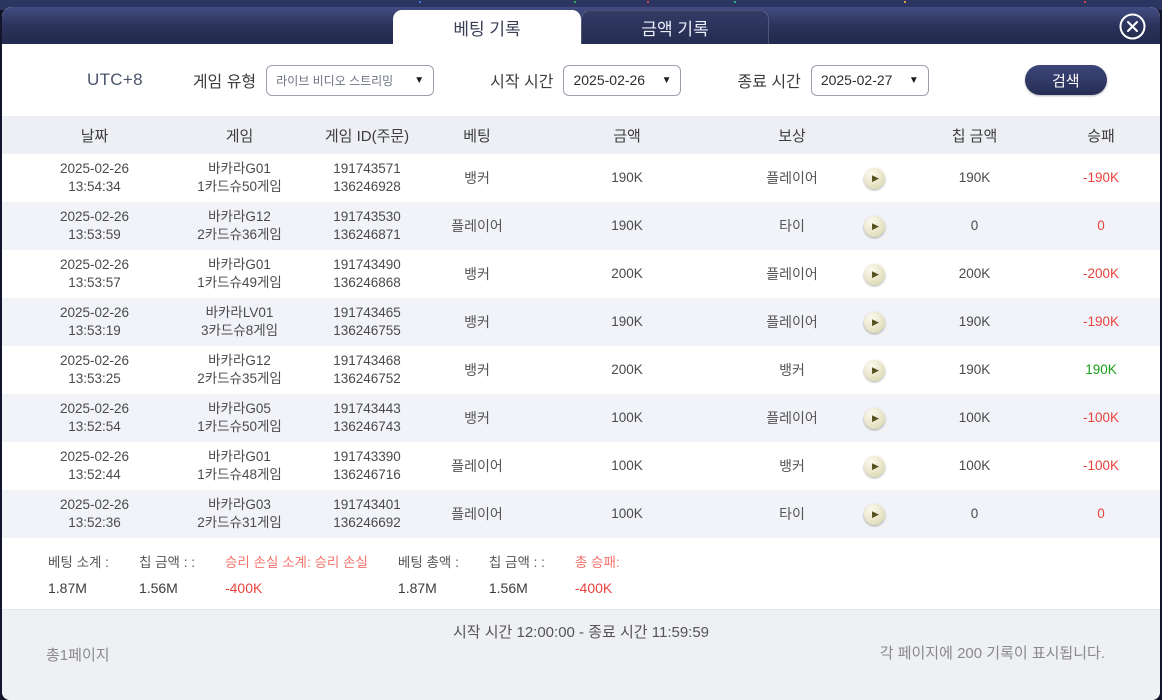 This screenshot has height=700, width=1162. Describe the element at coordinates (367, 177) in the screenshot. I see `game-id-cell: 191743571 136246928` at that location.